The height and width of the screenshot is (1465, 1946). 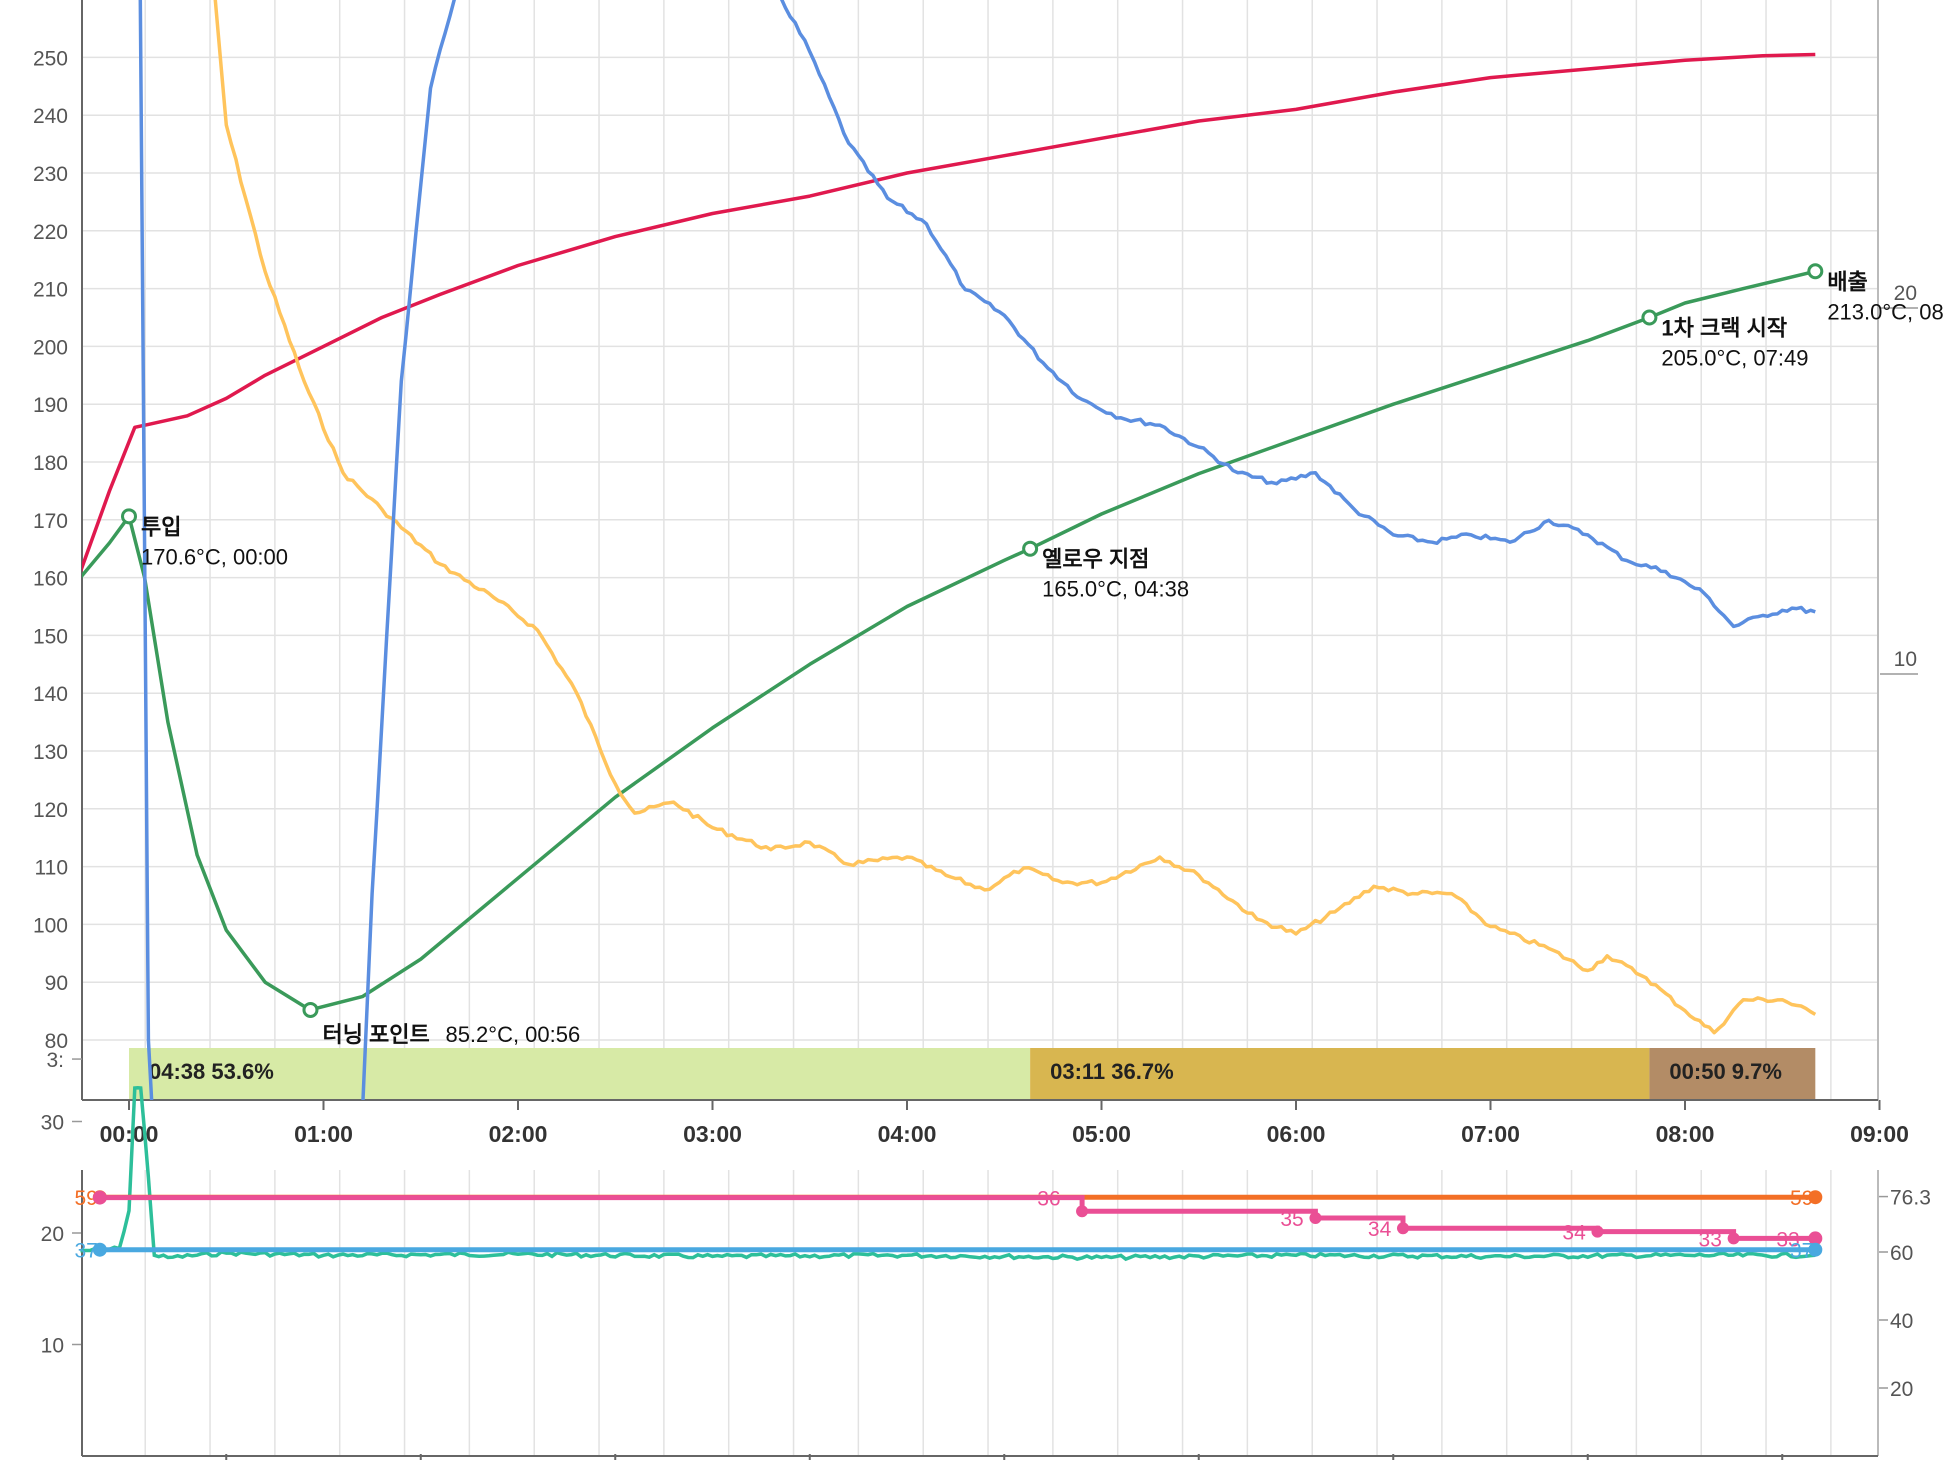 I want to click on sub-series-teal, so click(x=948, y=1173).